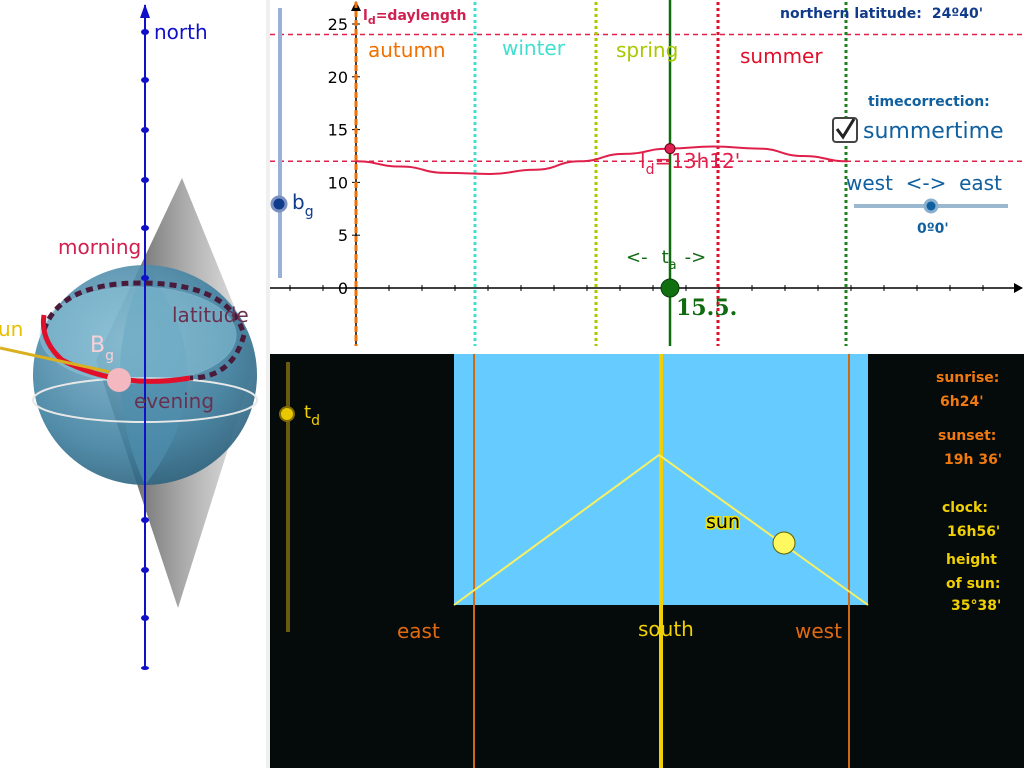  I want to click on equator-ring, so click(138, 335).